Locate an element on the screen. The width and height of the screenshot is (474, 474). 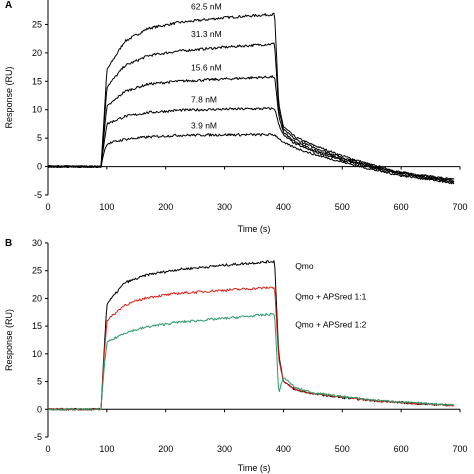
y-tick-label: 30 is located at coordinates (37, 243).